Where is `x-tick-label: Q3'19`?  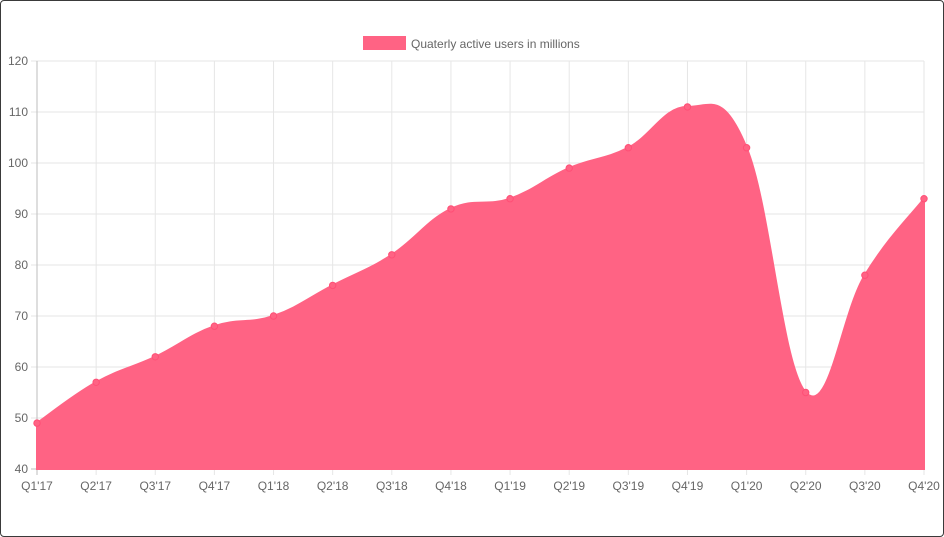 x-tick-label: Q3'19 is located at coordinates (629, 486).